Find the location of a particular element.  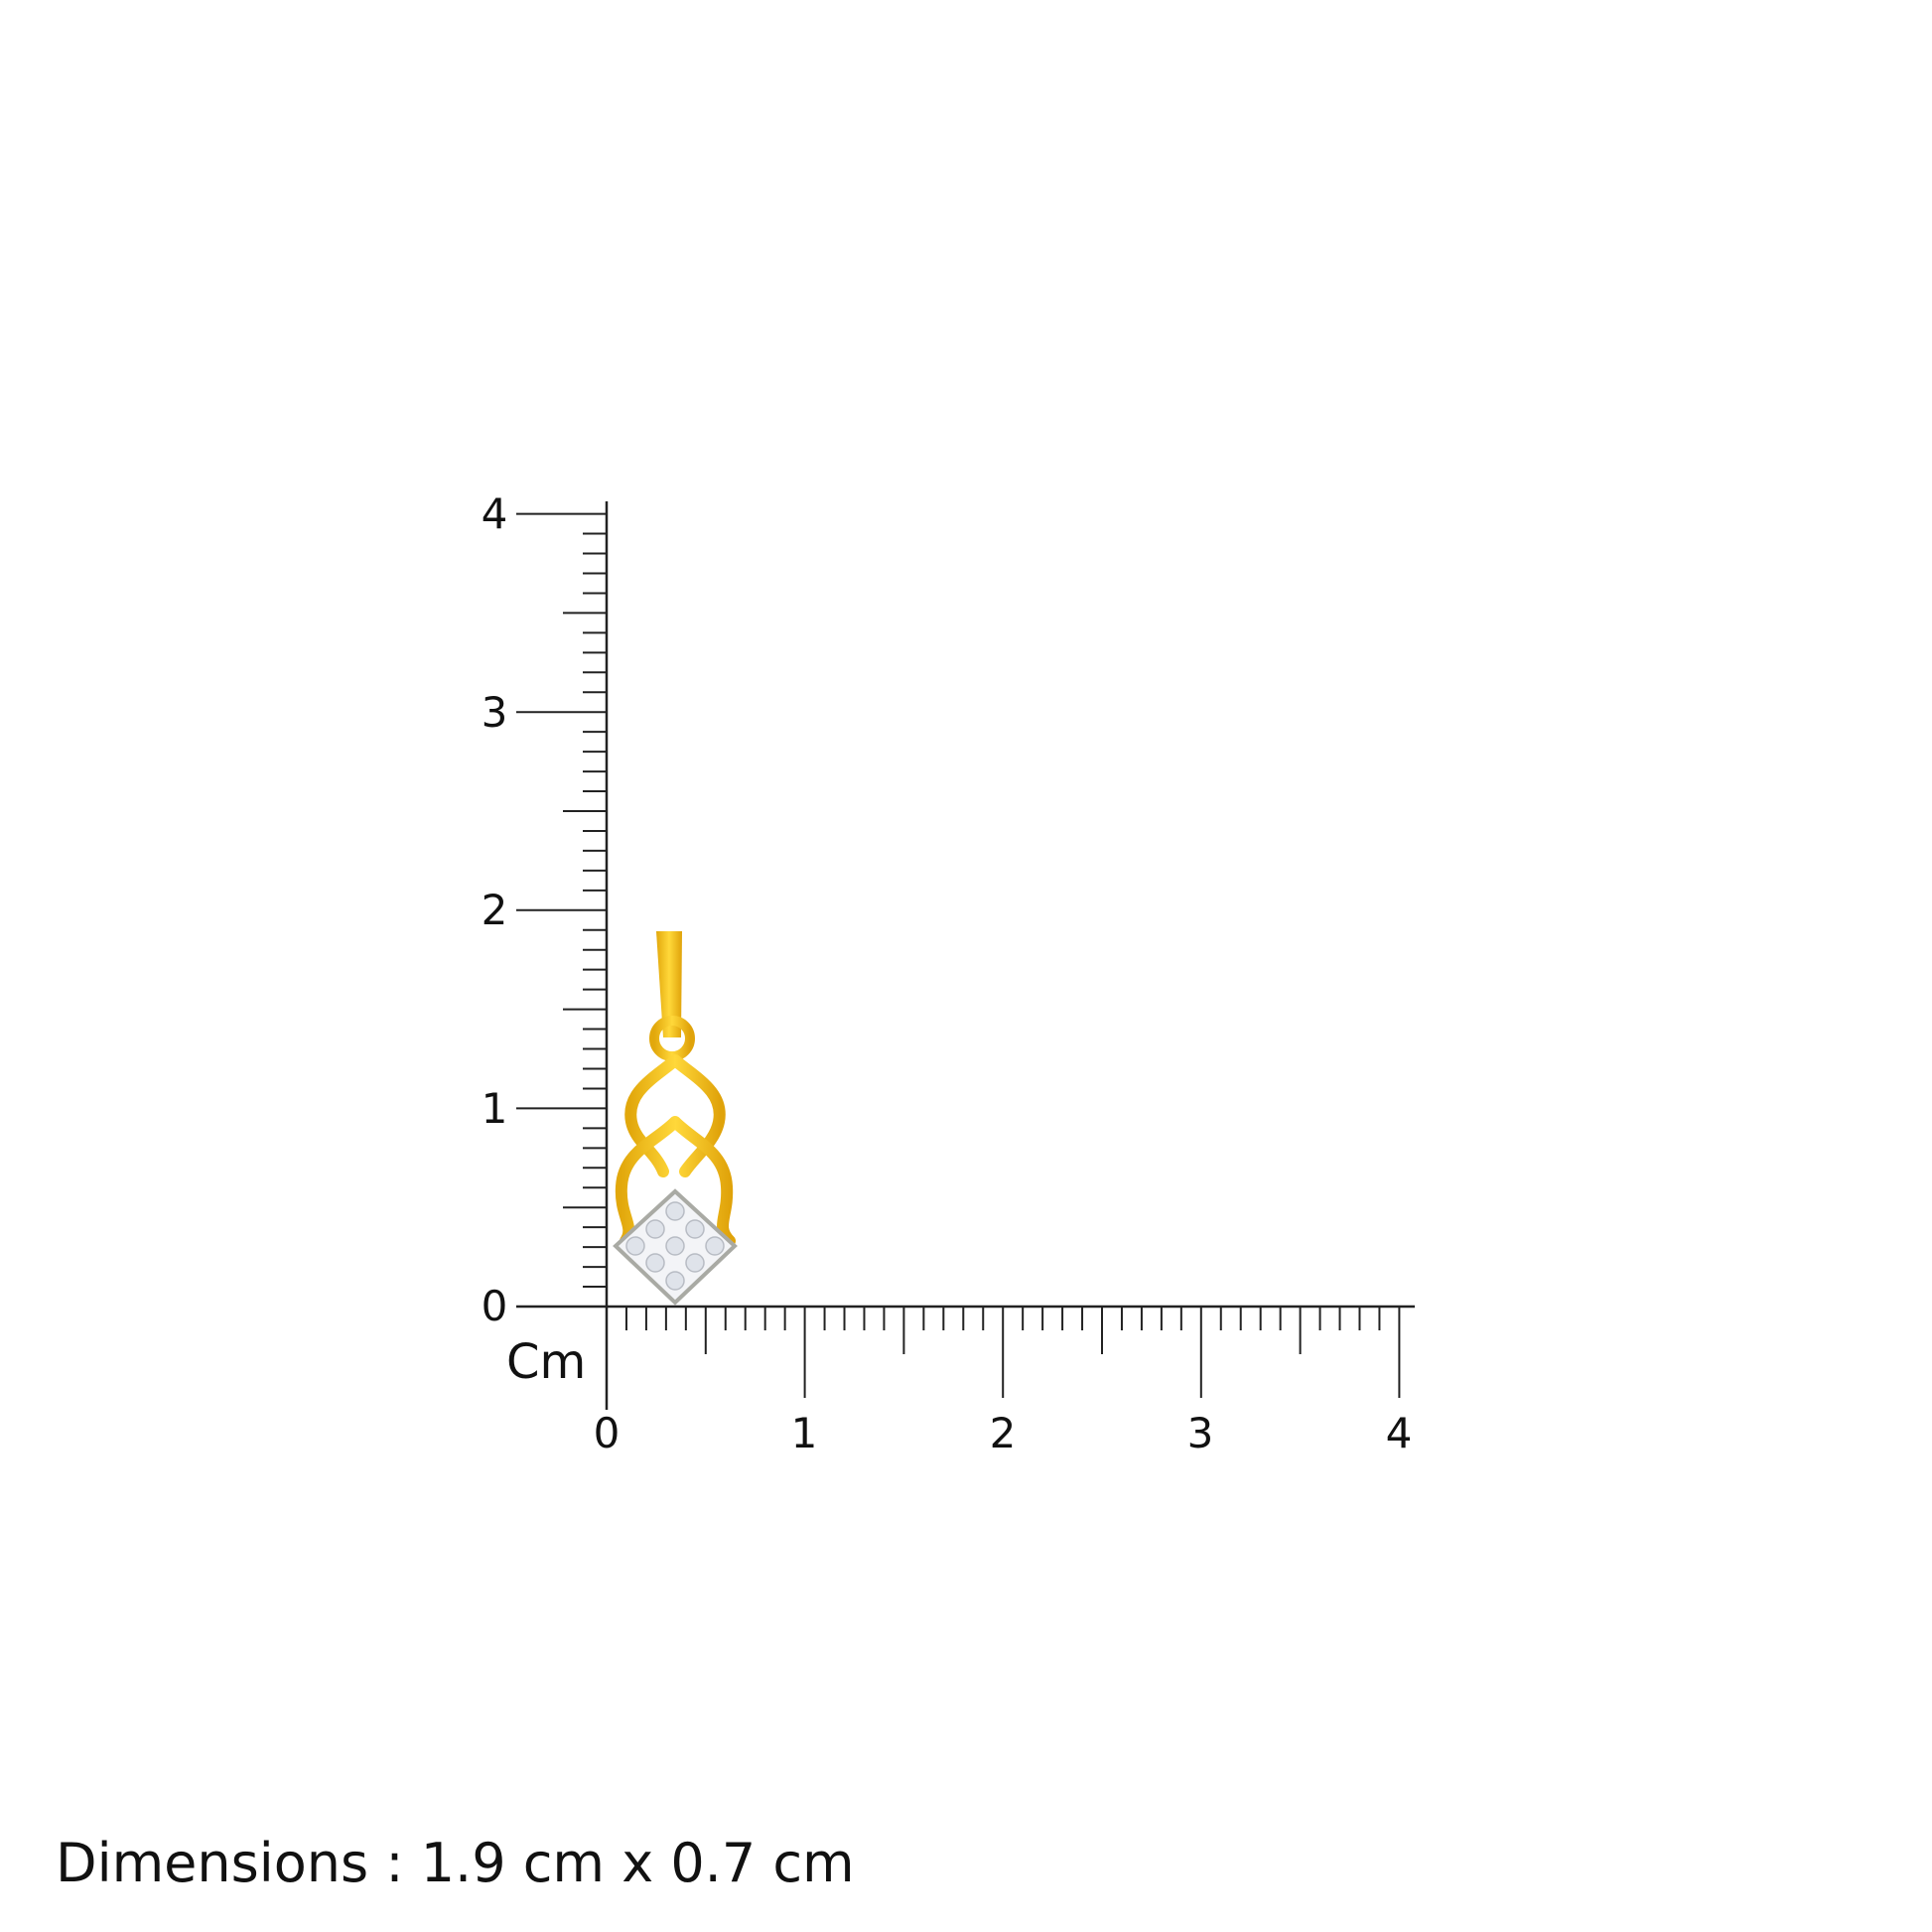

x-label-1: 1 is located at coordinates (805, 1433).